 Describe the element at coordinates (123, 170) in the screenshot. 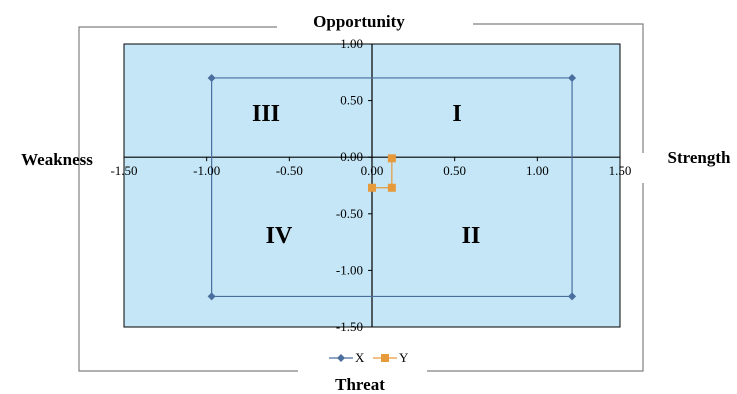

I see `x-tick-label: -1.50` at that location.